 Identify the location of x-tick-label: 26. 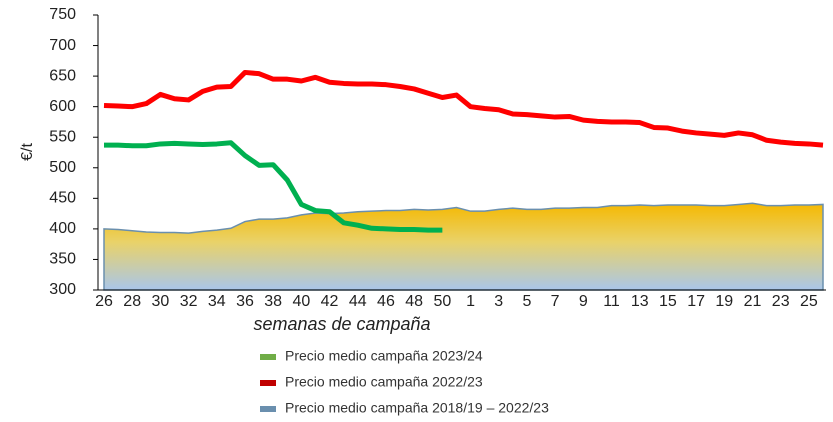
(104, 301).